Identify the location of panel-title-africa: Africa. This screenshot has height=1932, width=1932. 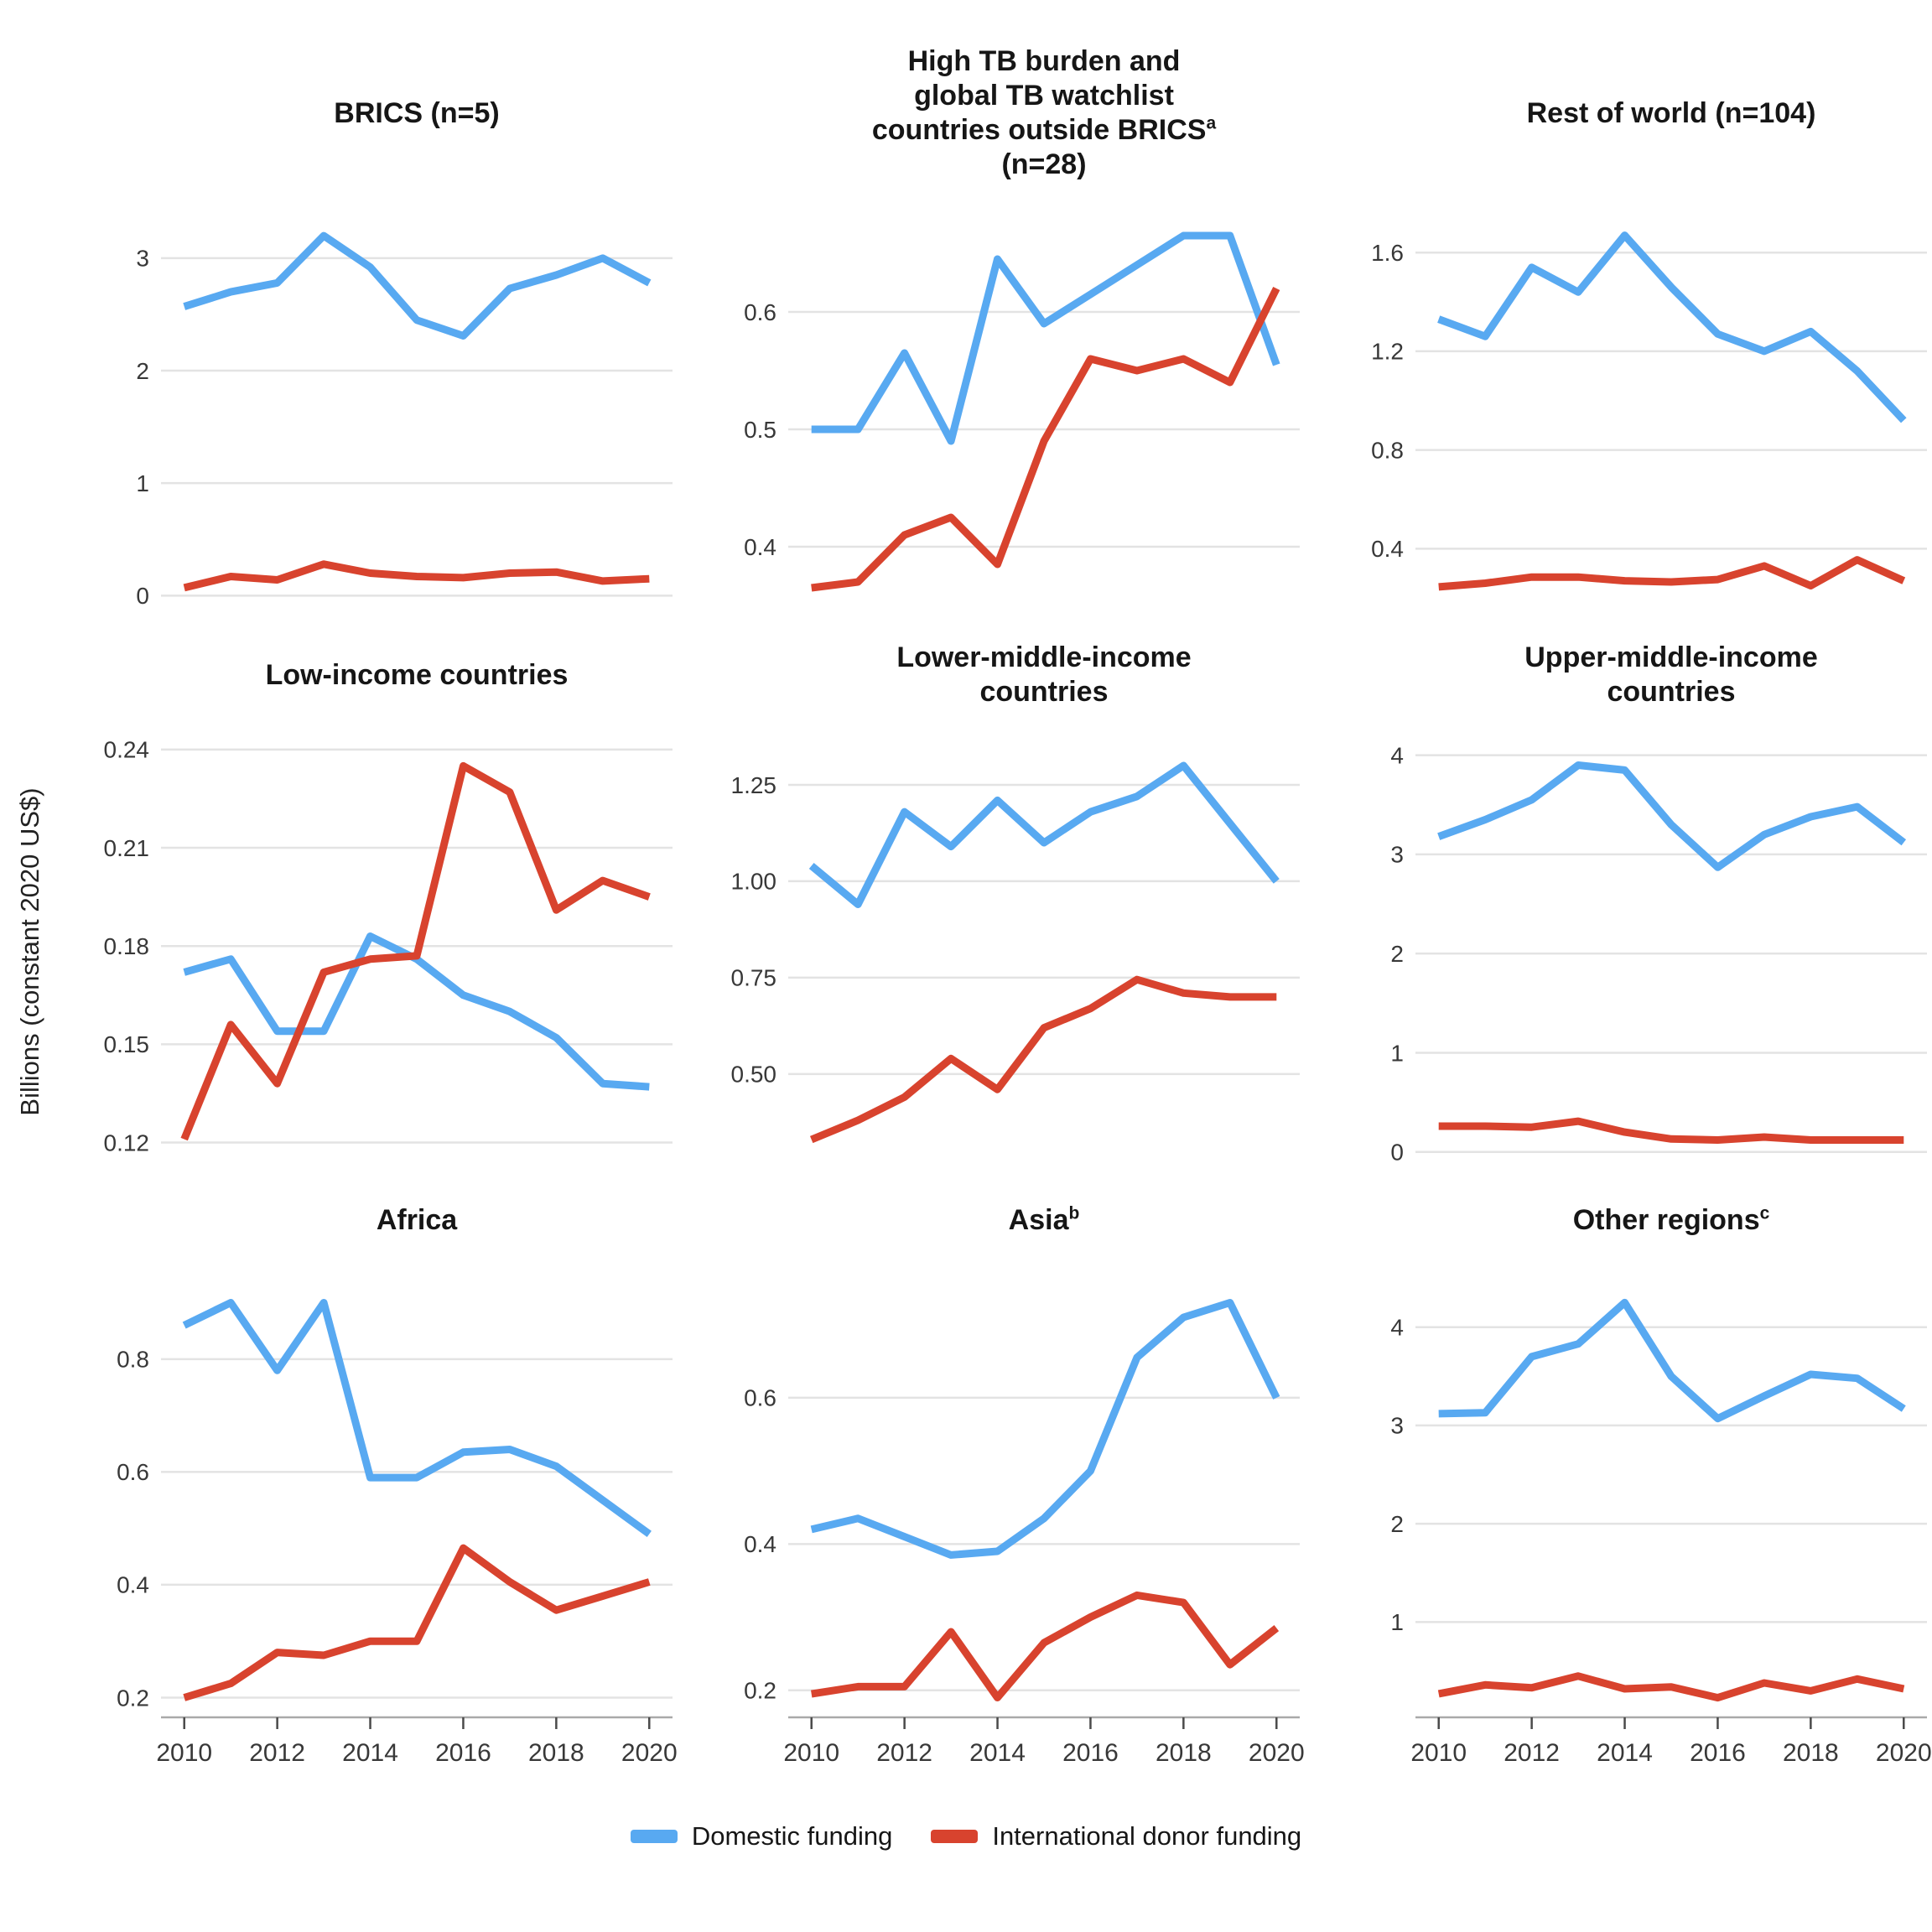
(364, 1220).